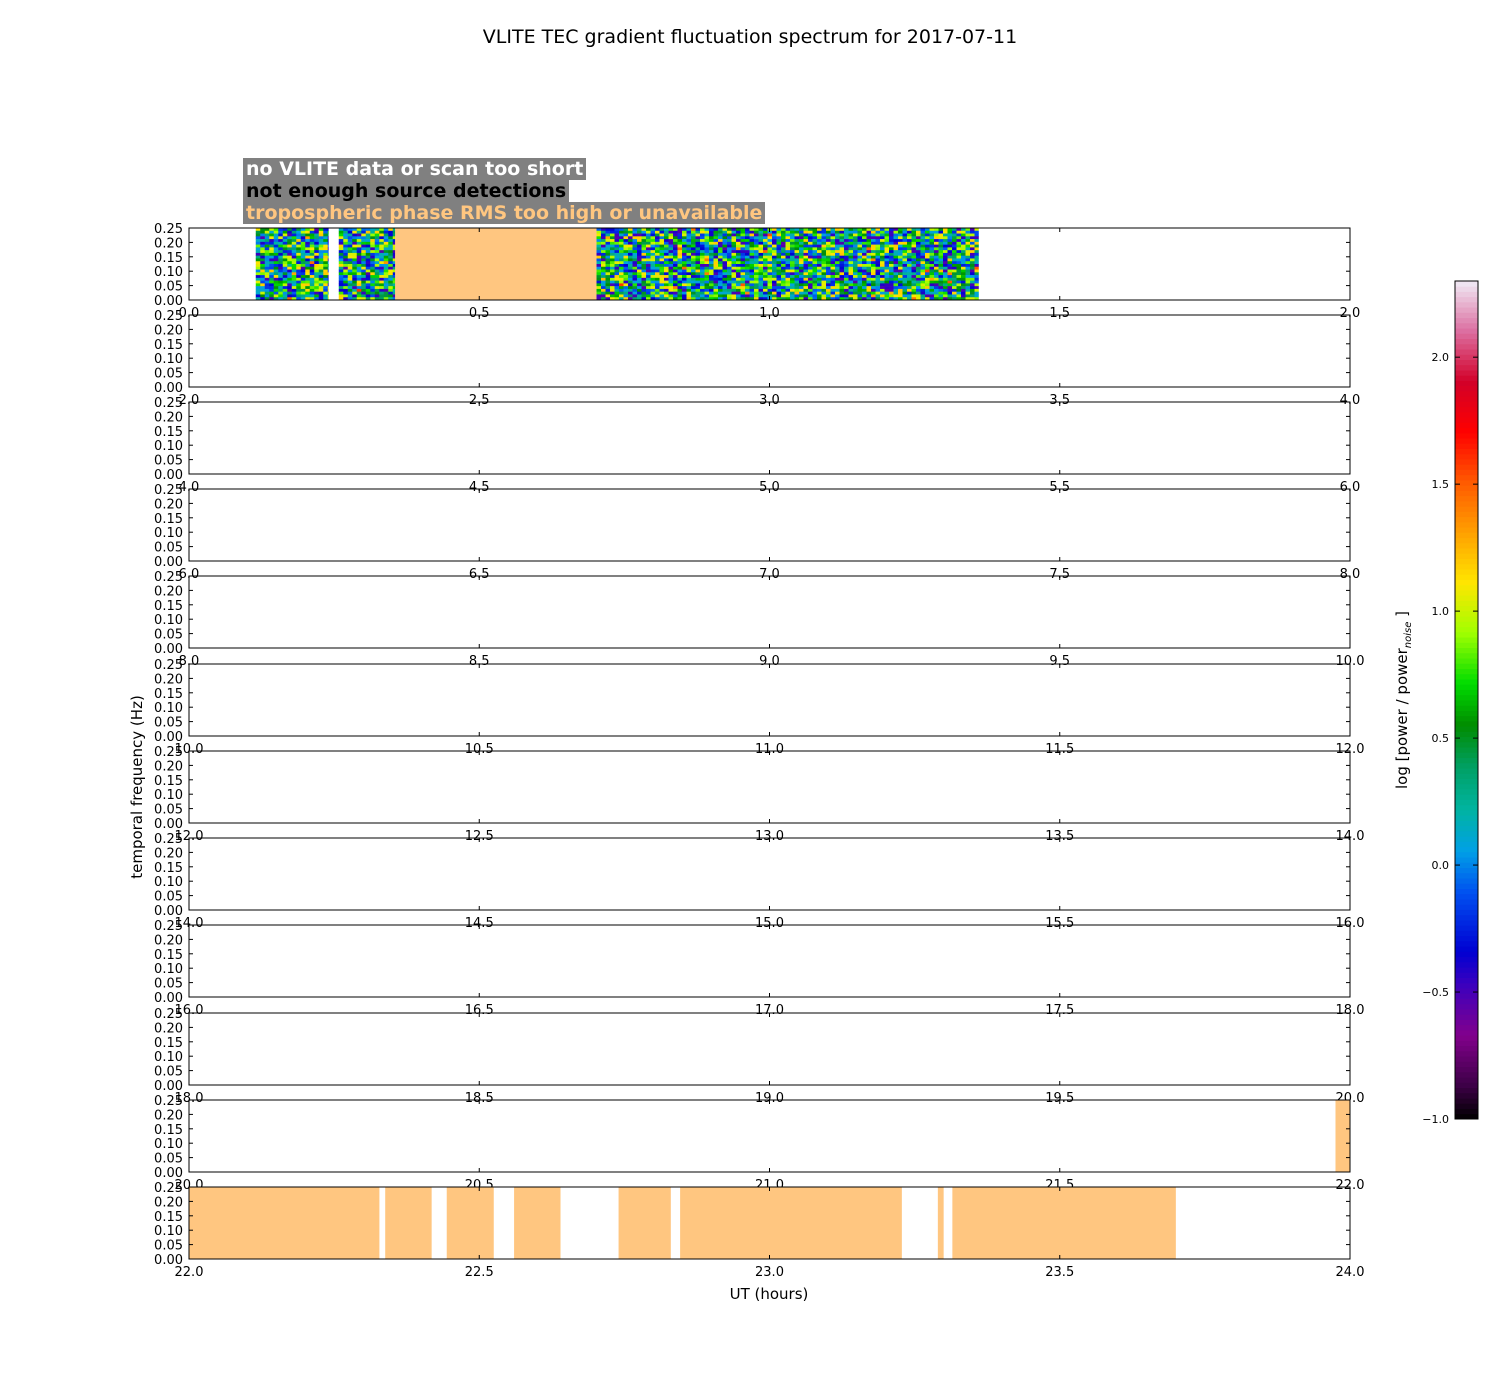 The height and width of the screenshot is (1400, 1500). What do you see at coordinates (168, 548) in the screenshot?
I see `y-tick-label: 0.05` at bounding box center [168, 548].